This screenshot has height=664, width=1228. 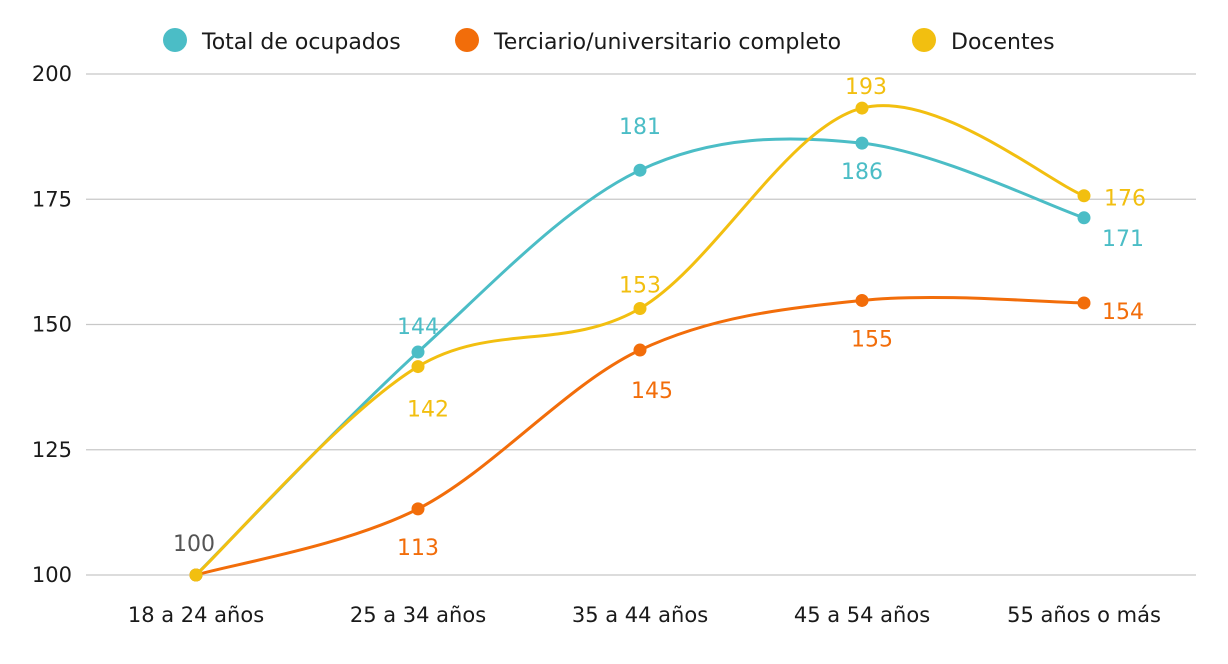 What do you see at coordinates (667, 42) in the screenshot?
I see `legend-label: Terciario/universitario completo` at bounding box center [667, 42].